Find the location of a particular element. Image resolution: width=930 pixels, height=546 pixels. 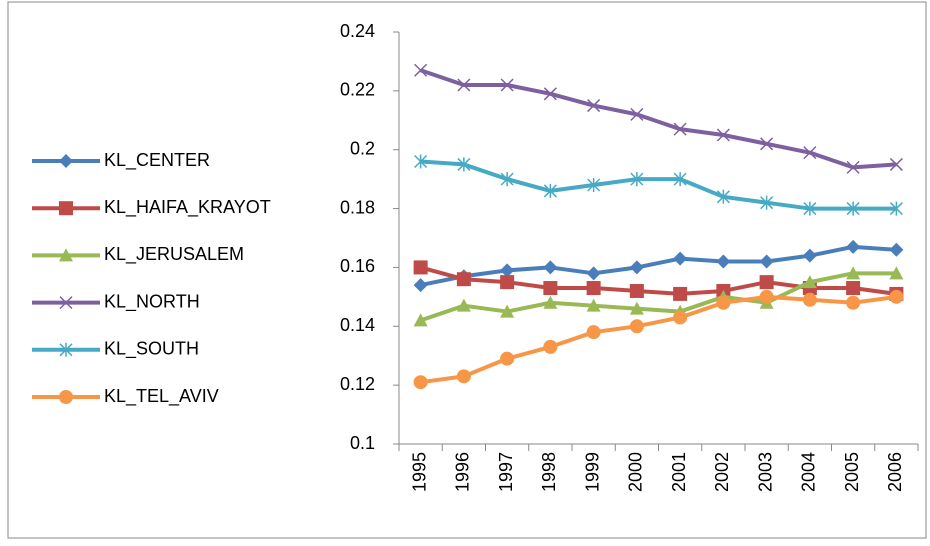

legend-label: KL_JERUSALEM is located at coordinates (174, 254).